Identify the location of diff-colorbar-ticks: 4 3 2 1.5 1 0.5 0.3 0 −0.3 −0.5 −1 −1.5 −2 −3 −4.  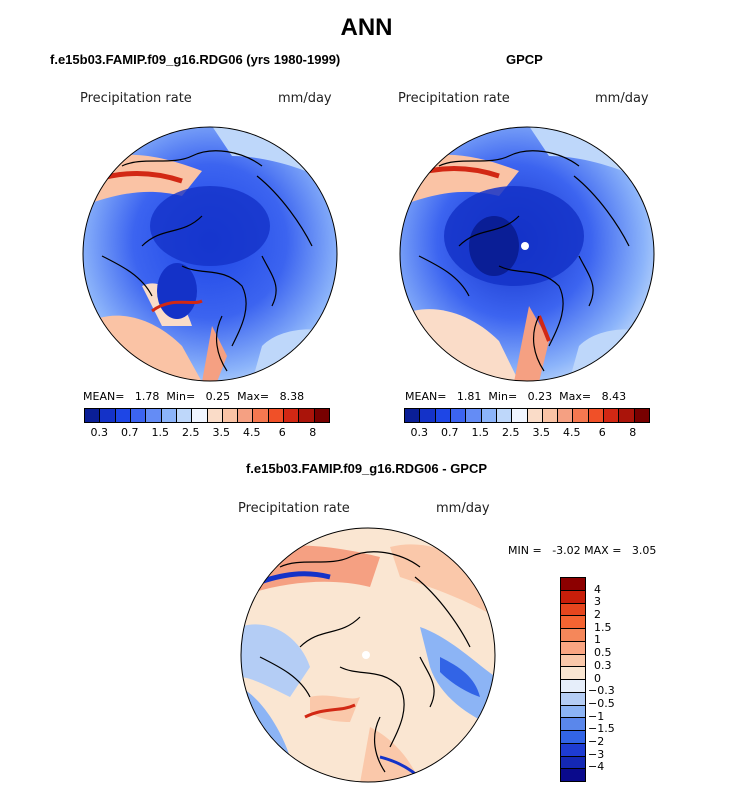
(611, 678).